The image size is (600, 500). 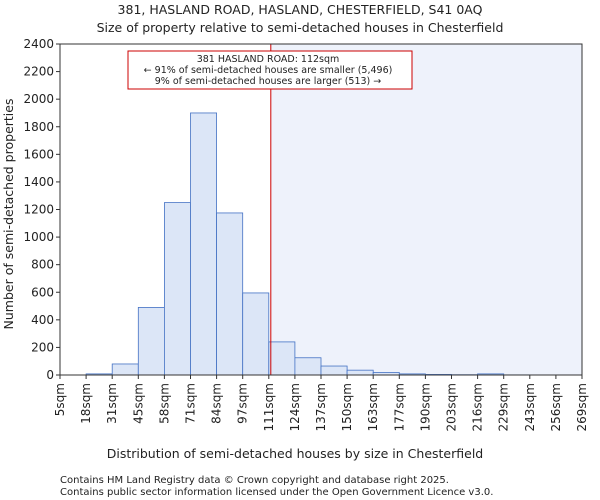 I want to click on bar-150sqm, so click(x=360, y=372).